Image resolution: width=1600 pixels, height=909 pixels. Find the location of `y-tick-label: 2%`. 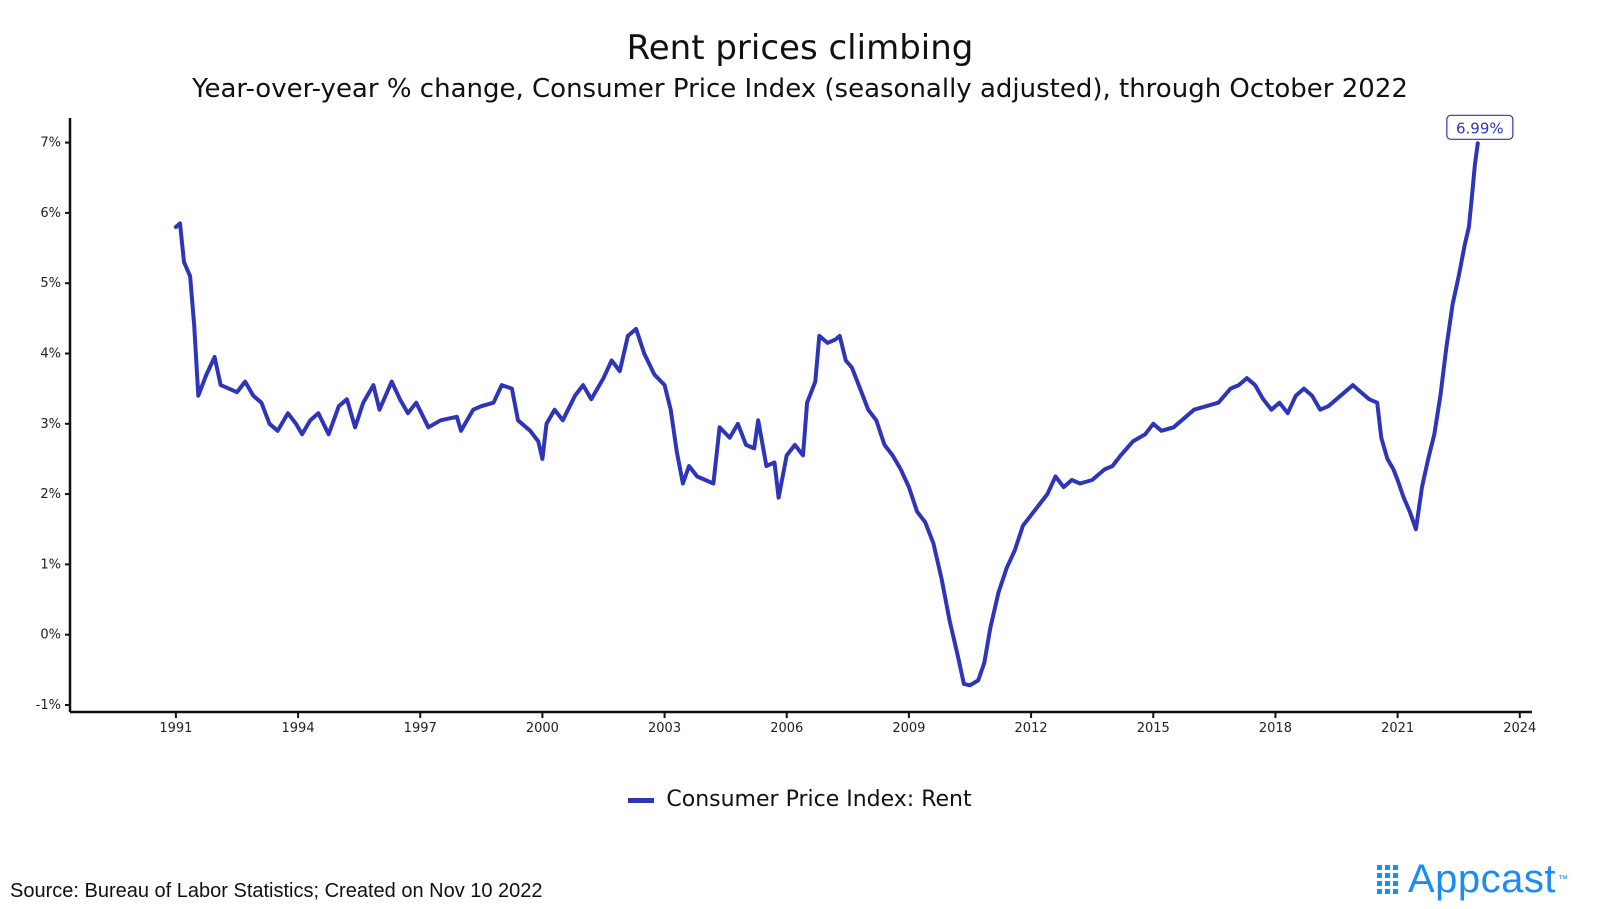

y-tick-label: 2% is located at coordinates (50, 494).